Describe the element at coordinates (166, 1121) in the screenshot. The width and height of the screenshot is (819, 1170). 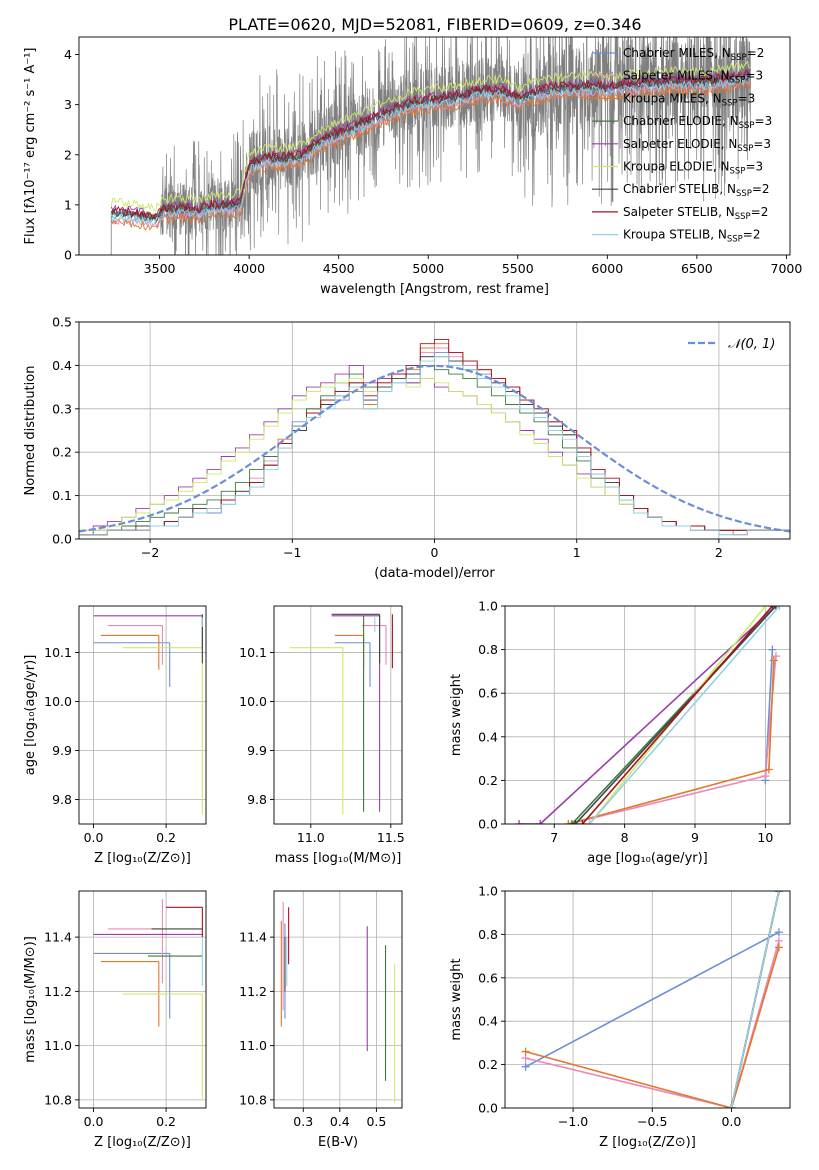
I see `mass-vs-z-xtick-label: 0.2` at that location.